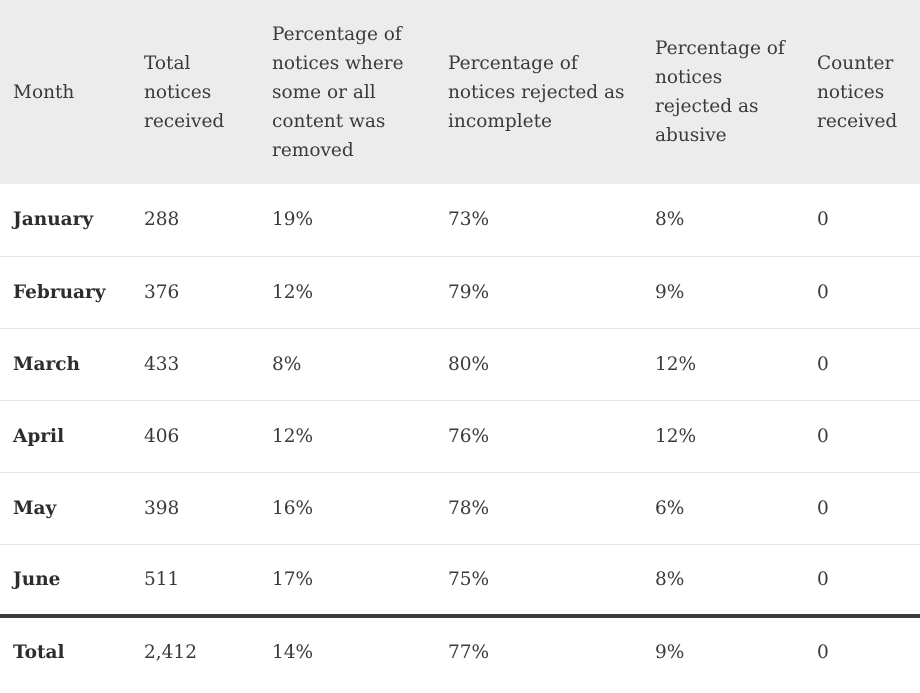 This screenshot has height=693, width=920. I want to click on cell-month: January, so click(53, 220).